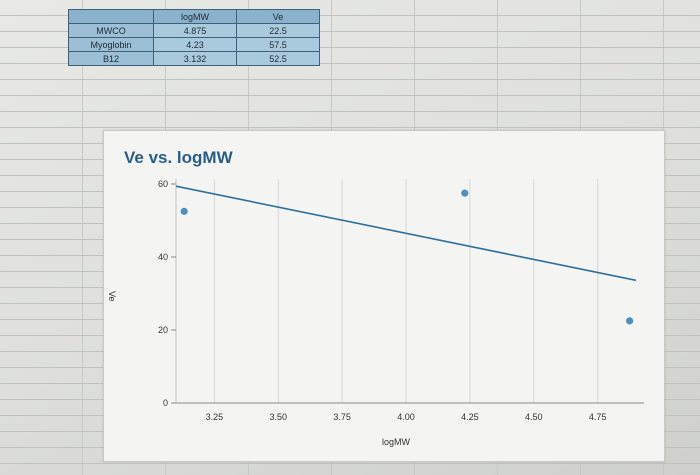 This screenshot has width=700, height=475. What do you see at coordinates (163, 184) in the screenshot?
I see `y-tick-label: 60` at bounding box center [163, 184].